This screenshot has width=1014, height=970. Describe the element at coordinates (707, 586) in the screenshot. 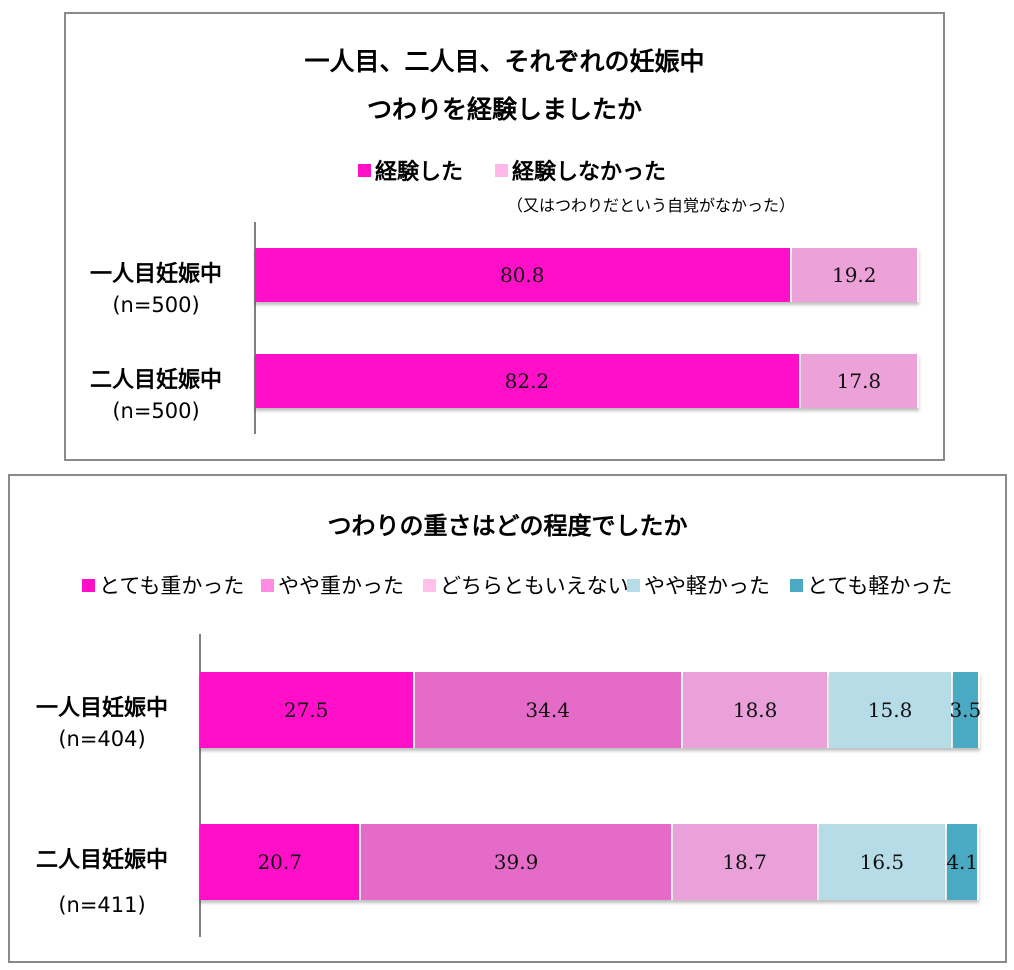

I see `legend-label: やや軽かった` at that location.